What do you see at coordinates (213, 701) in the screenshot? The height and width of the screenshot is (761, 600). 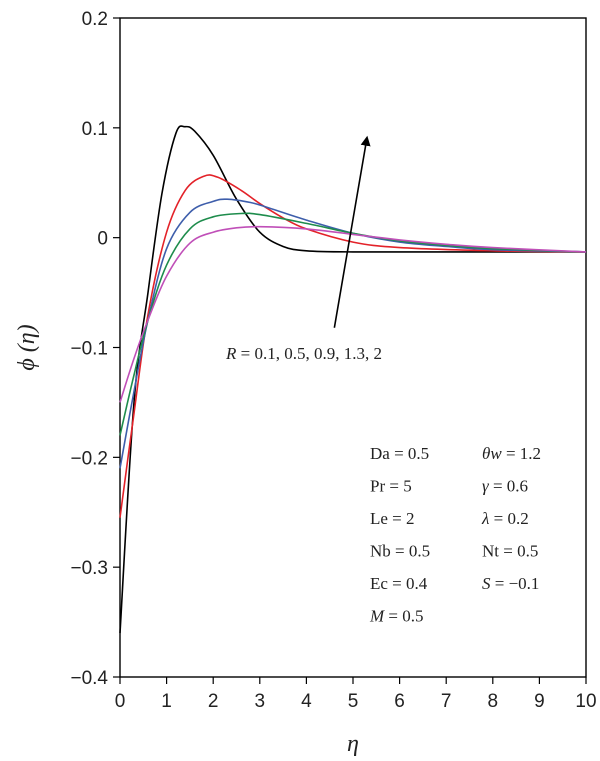 I see `x-tick-label: 2` at bounding box center [213, 701].